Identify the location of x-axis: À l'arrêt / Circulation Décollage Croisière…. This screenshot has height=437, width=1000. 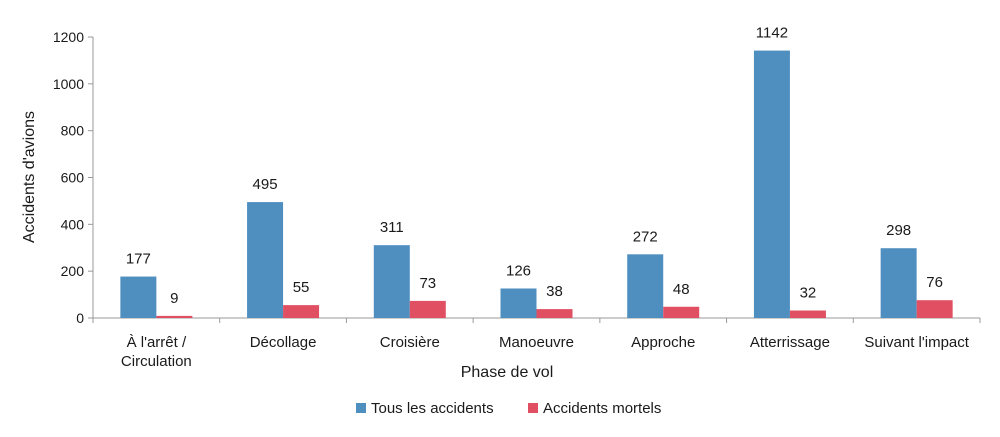
(536, 343).